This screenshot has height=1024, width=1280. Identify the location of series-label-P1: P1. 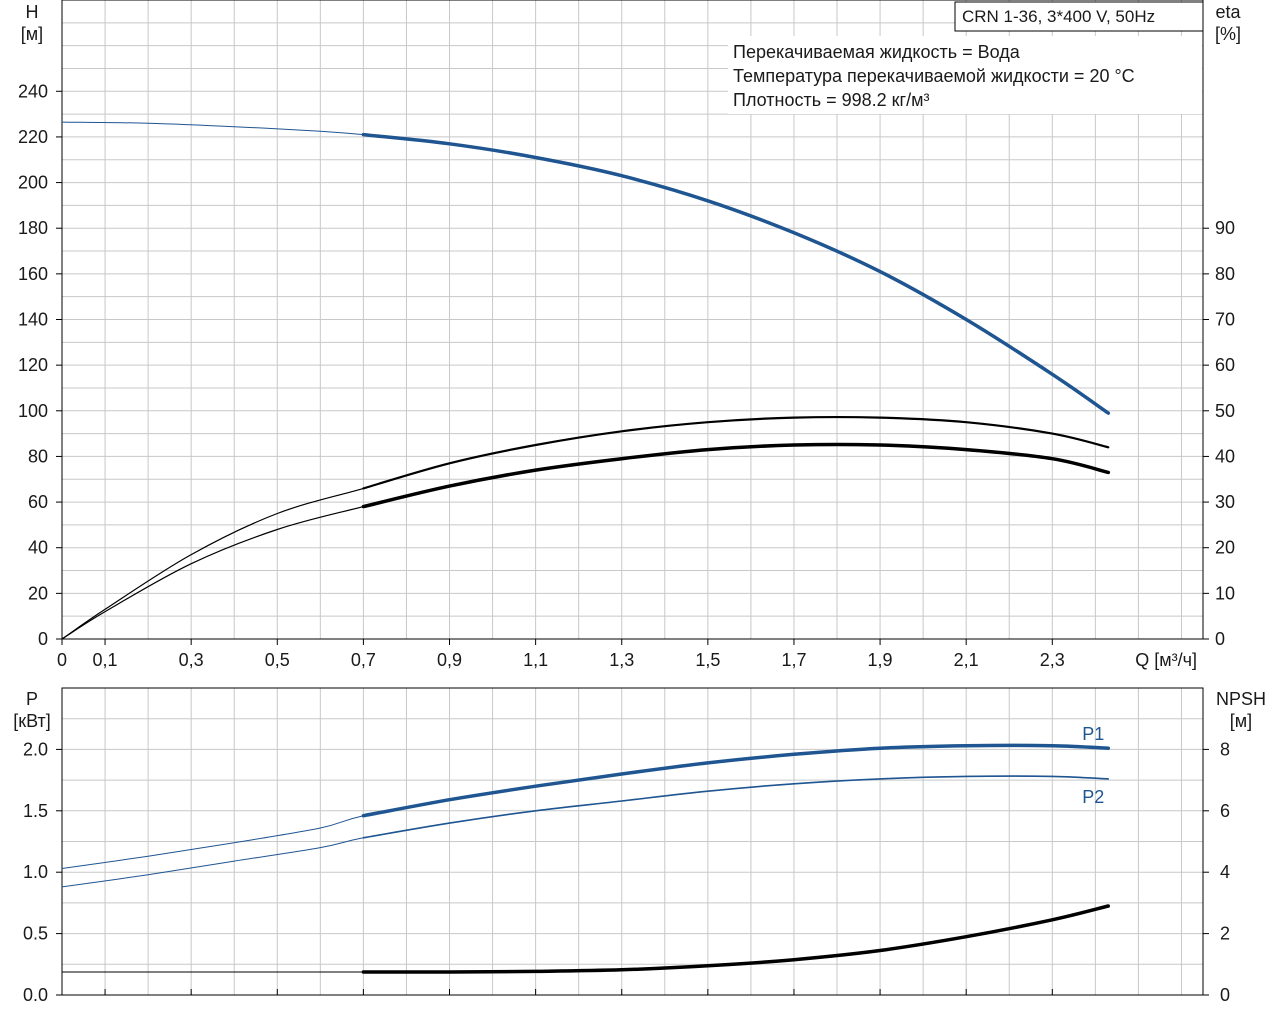
(1093, 734).